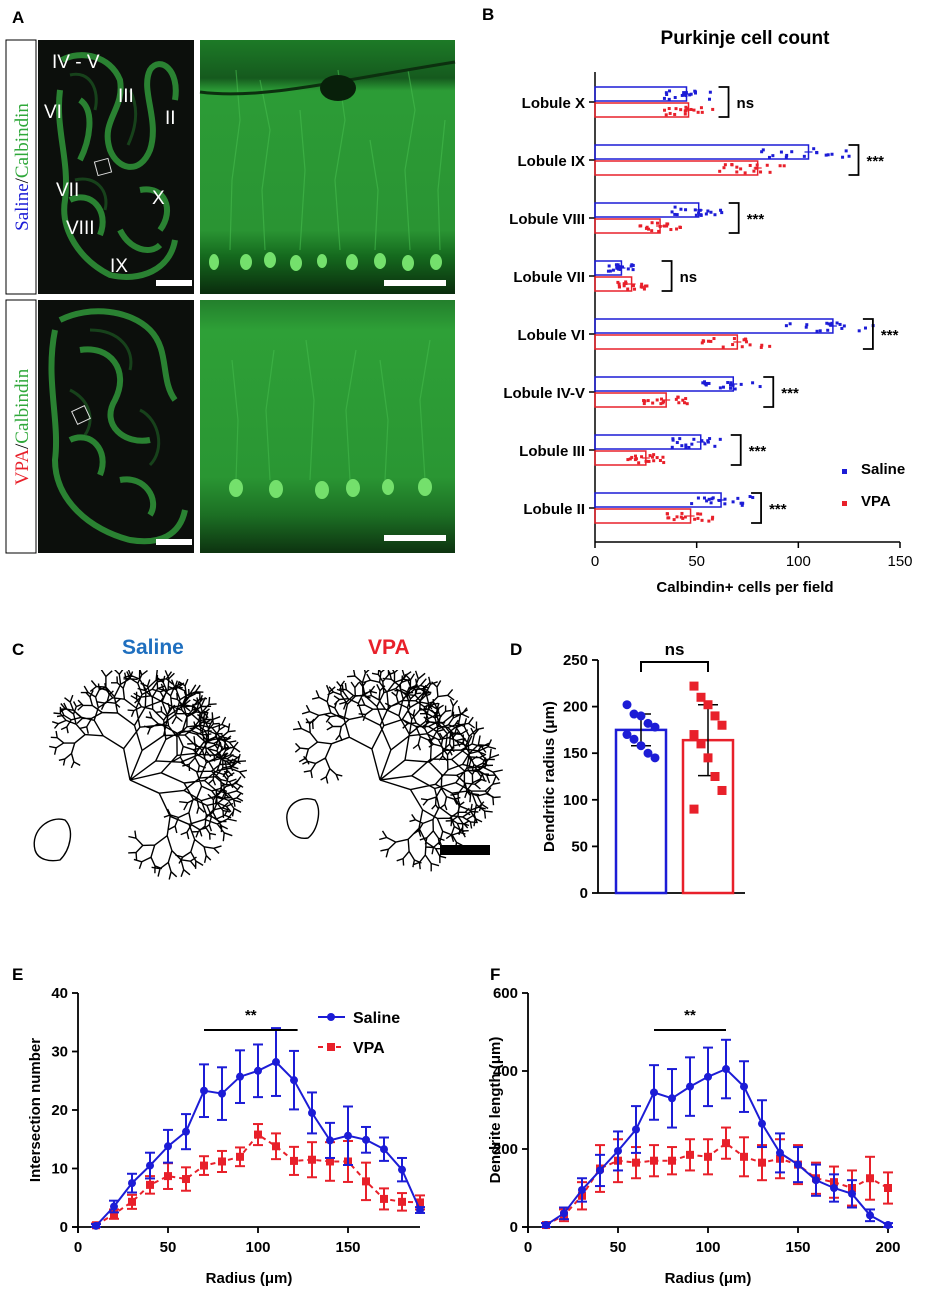 This screenshot has height=1300, width=929. Describe the element at coordinates (110, 164) in the screenshot. I see `saline-lobule-labels: IV - V III II VI VII VIII X IX` at that location.